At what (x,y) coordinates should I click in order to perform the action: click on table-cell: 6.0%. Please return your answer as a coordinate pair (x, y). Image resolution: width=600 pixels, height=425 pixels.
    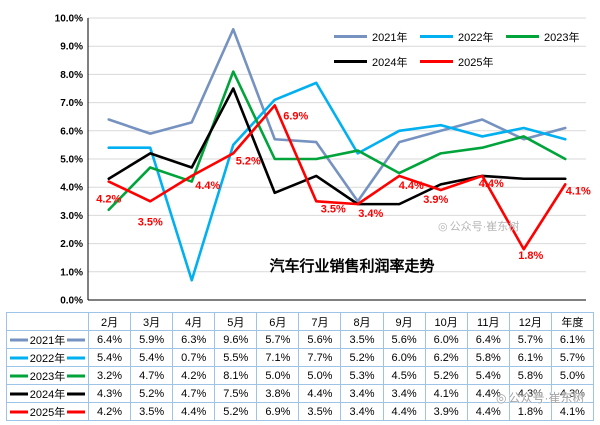
    Looking at the image, I should click on (446, 339).